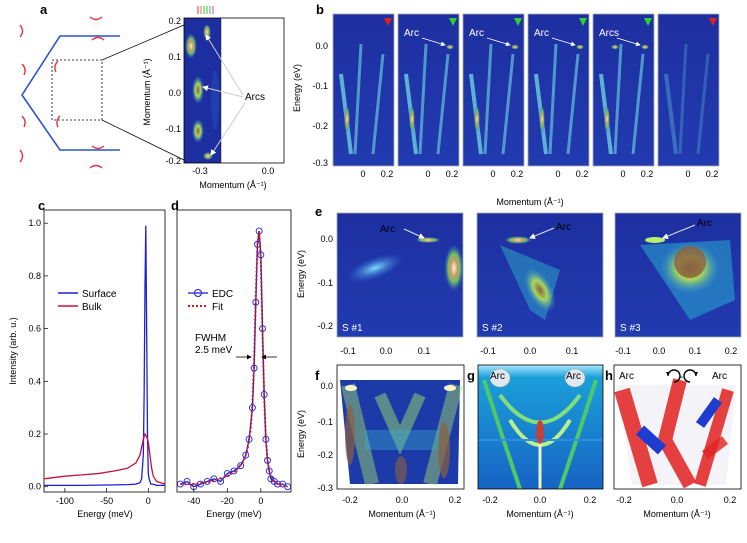 The height and width of the screenshot is (543, 747). I want to click on e-ytick-2: -0.1, so click(325, 283).